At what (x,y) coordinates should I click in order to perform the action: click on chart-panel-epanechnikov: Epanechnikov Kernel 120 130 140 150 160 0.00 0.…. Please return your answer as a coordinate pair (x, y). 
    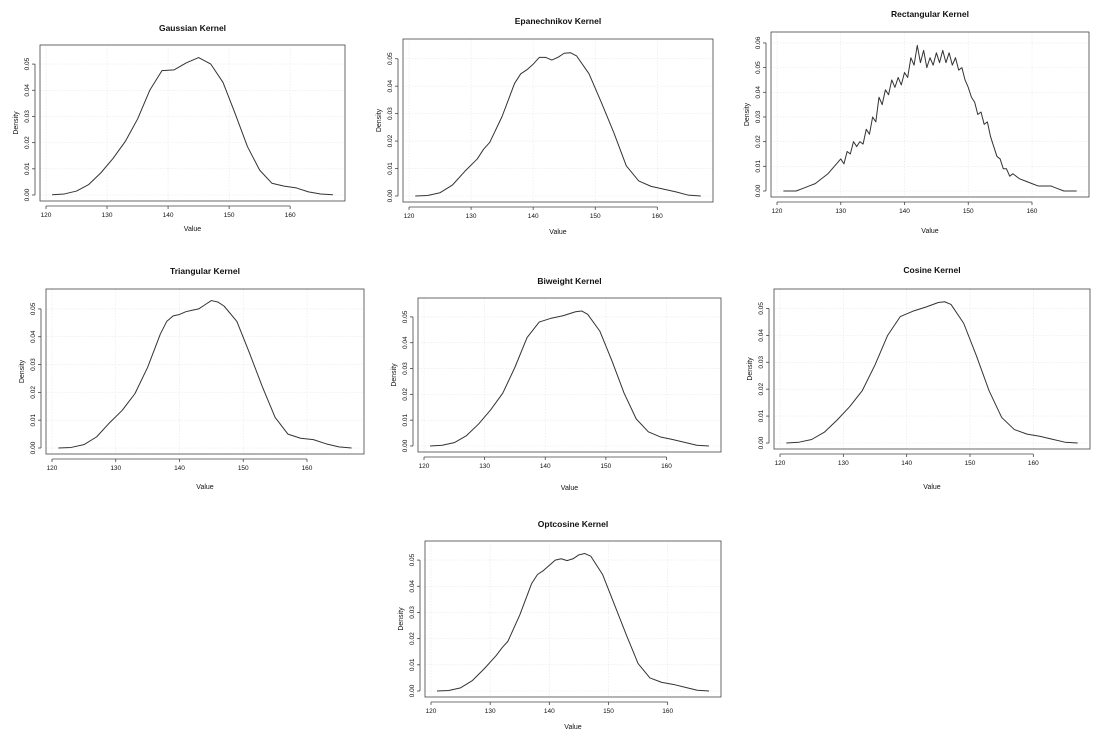
    Looking at the image, I should click on (545, 124).